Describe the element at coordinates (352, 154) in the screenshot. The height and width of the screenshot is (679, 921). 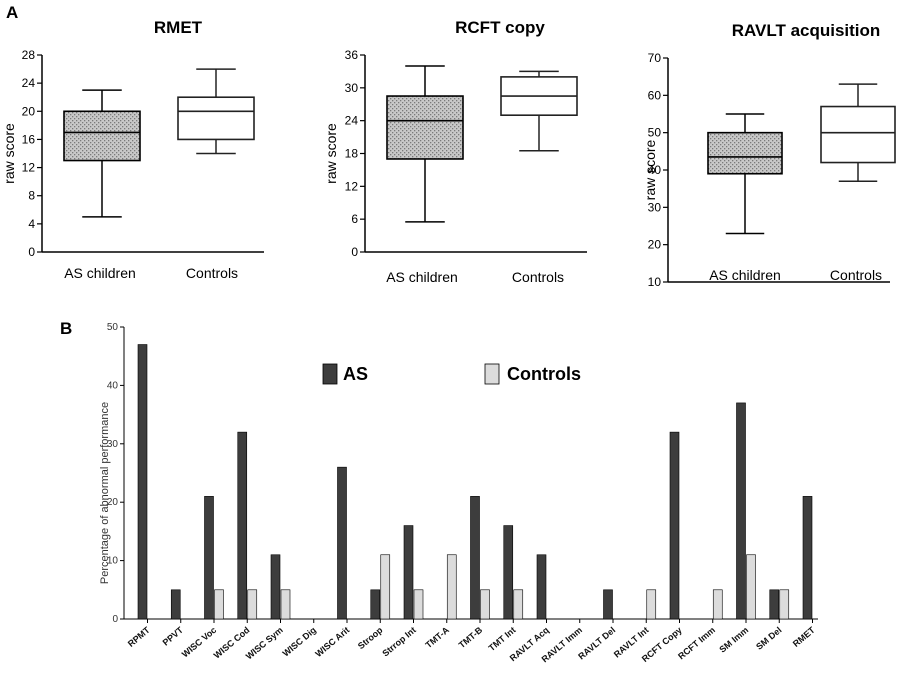
I see `y-tick-label: 18` at that location.